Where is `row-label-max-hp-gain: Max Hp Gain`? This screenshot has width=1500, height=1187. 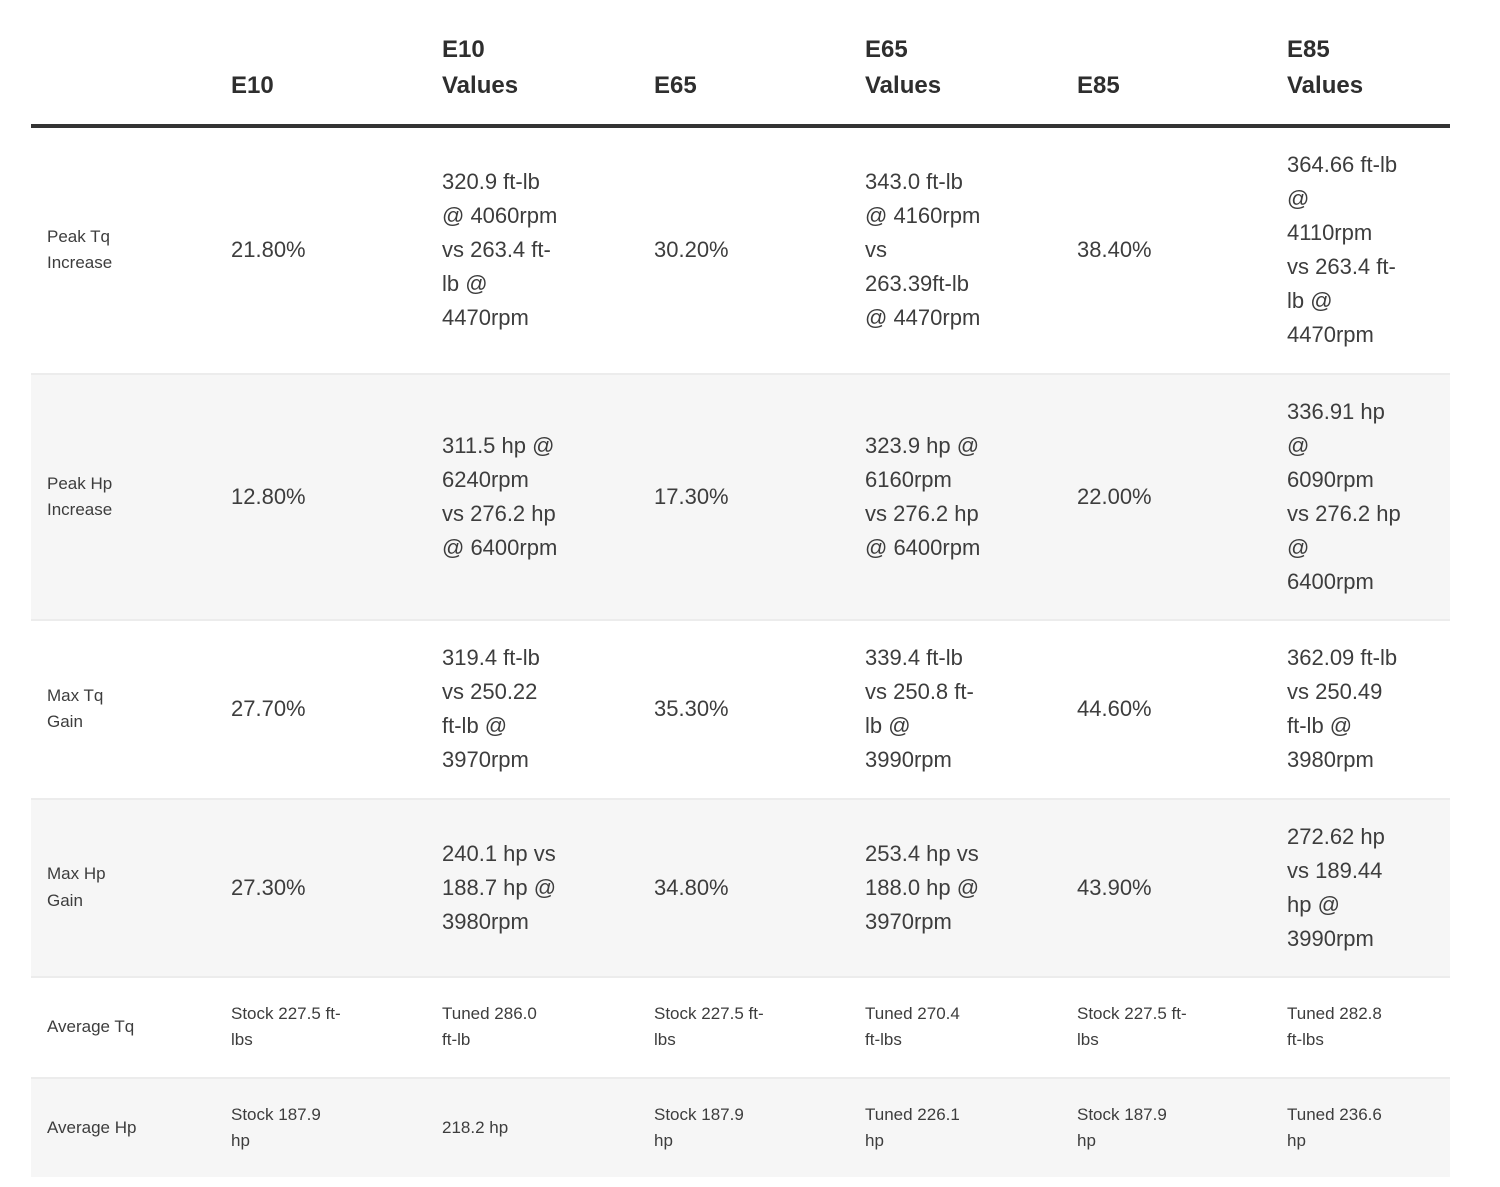 row-label-max-hp-gain: Max Hp Gain is located at coordinates (76, 887).